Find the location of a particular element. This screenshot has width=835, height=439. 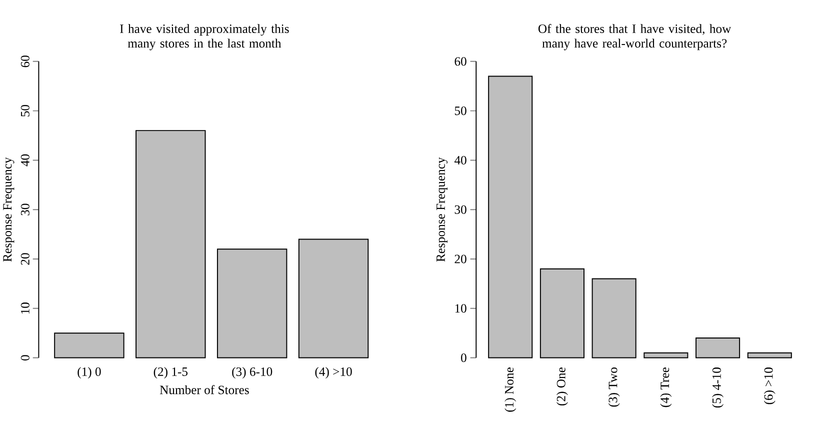

x-tick-label: (2) 1-5 is located at coordinates (171, 373).